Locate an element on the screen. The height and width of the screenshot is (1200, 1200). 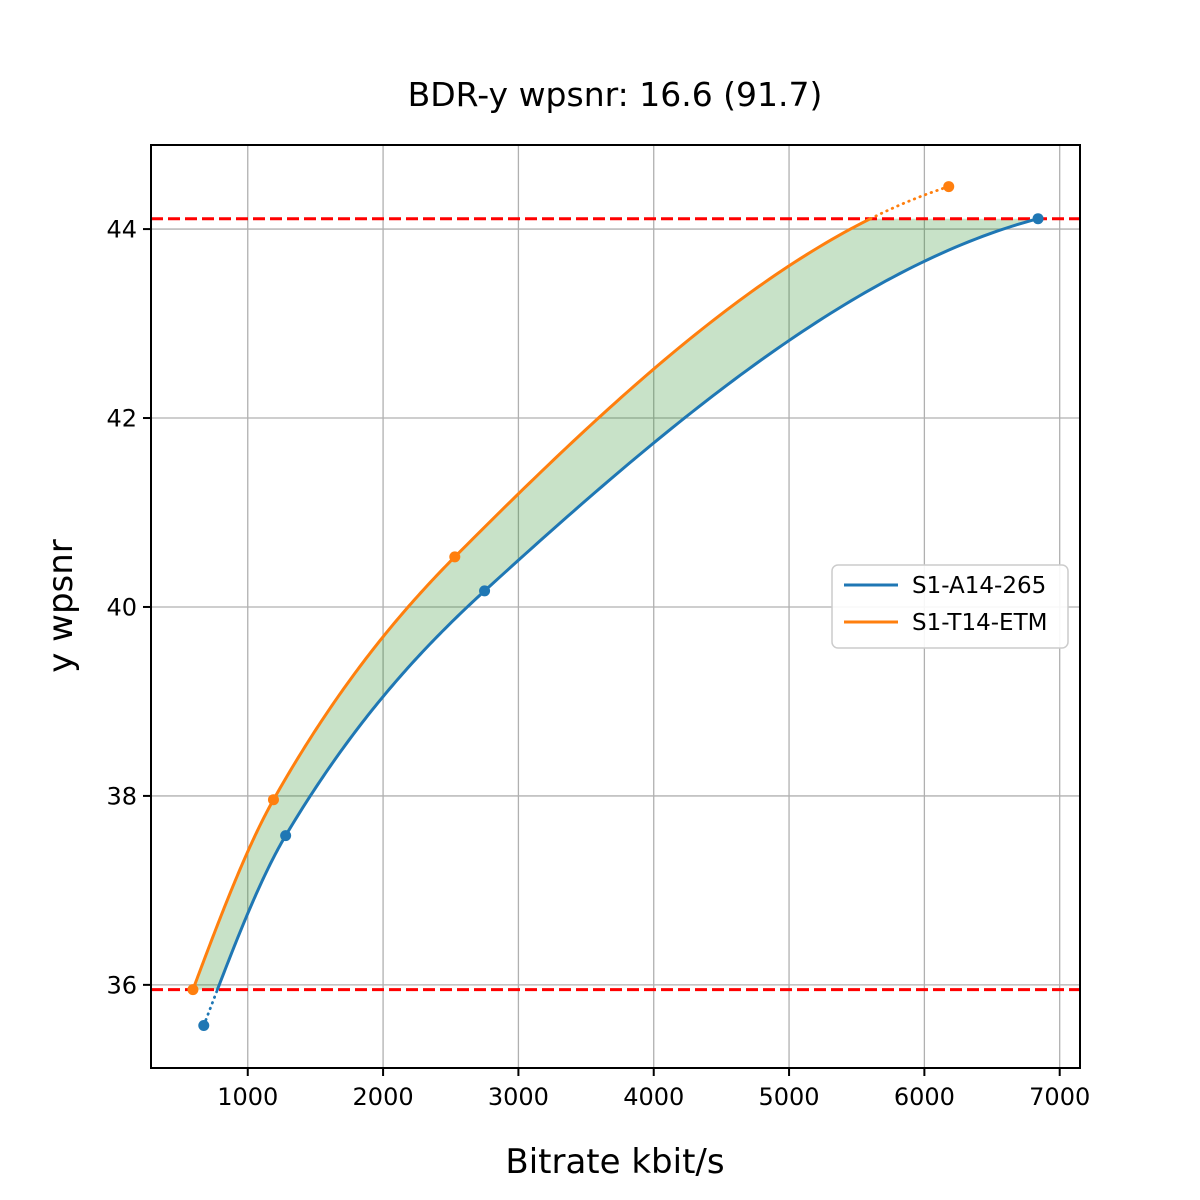
x-axis-label: Bitrate kbit/s is located at coordinates (614, 1162).